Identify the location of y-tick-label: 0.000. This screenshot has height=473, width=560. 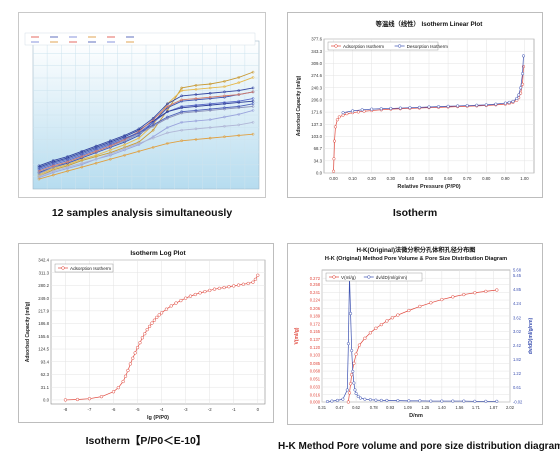
(315, 402).